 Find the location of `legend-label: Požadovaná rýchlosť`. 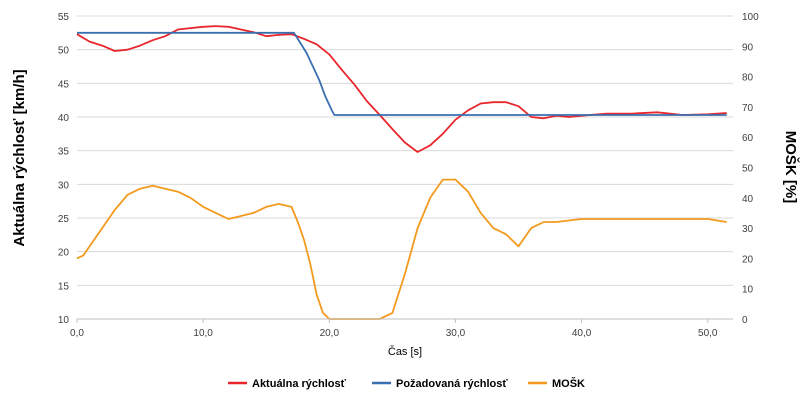

legend-label: Požadovaná rýchlosť is located at coordinates (452, 384).